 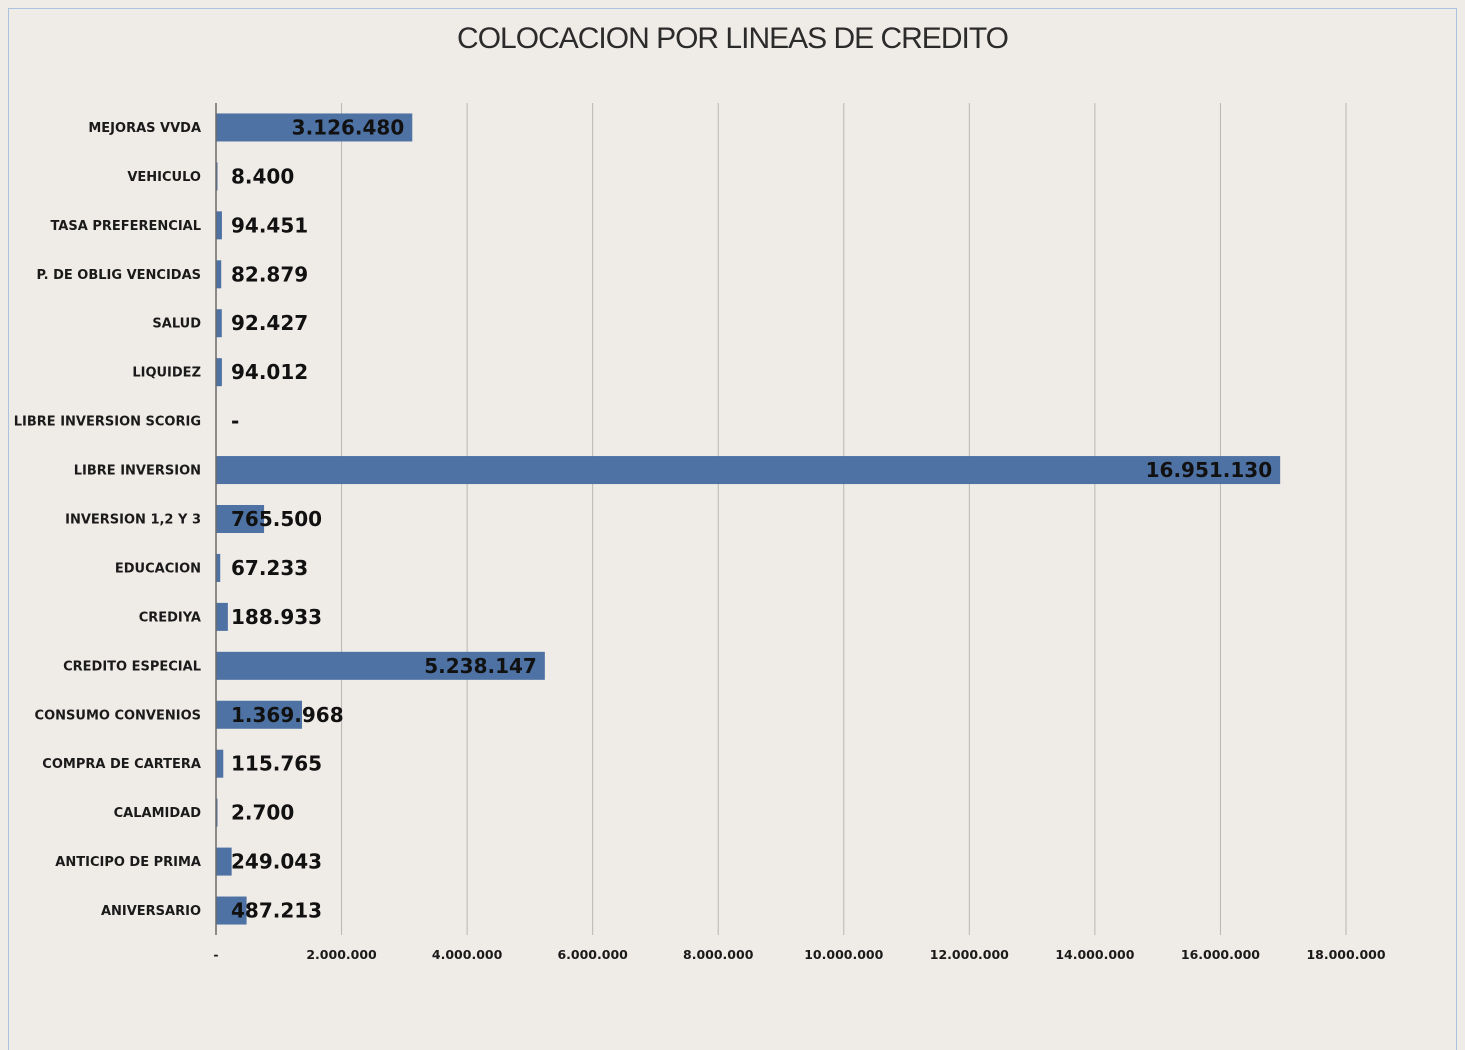 I want to click on x-tick-label: 18.000.000, so click(x=1345, y=954).